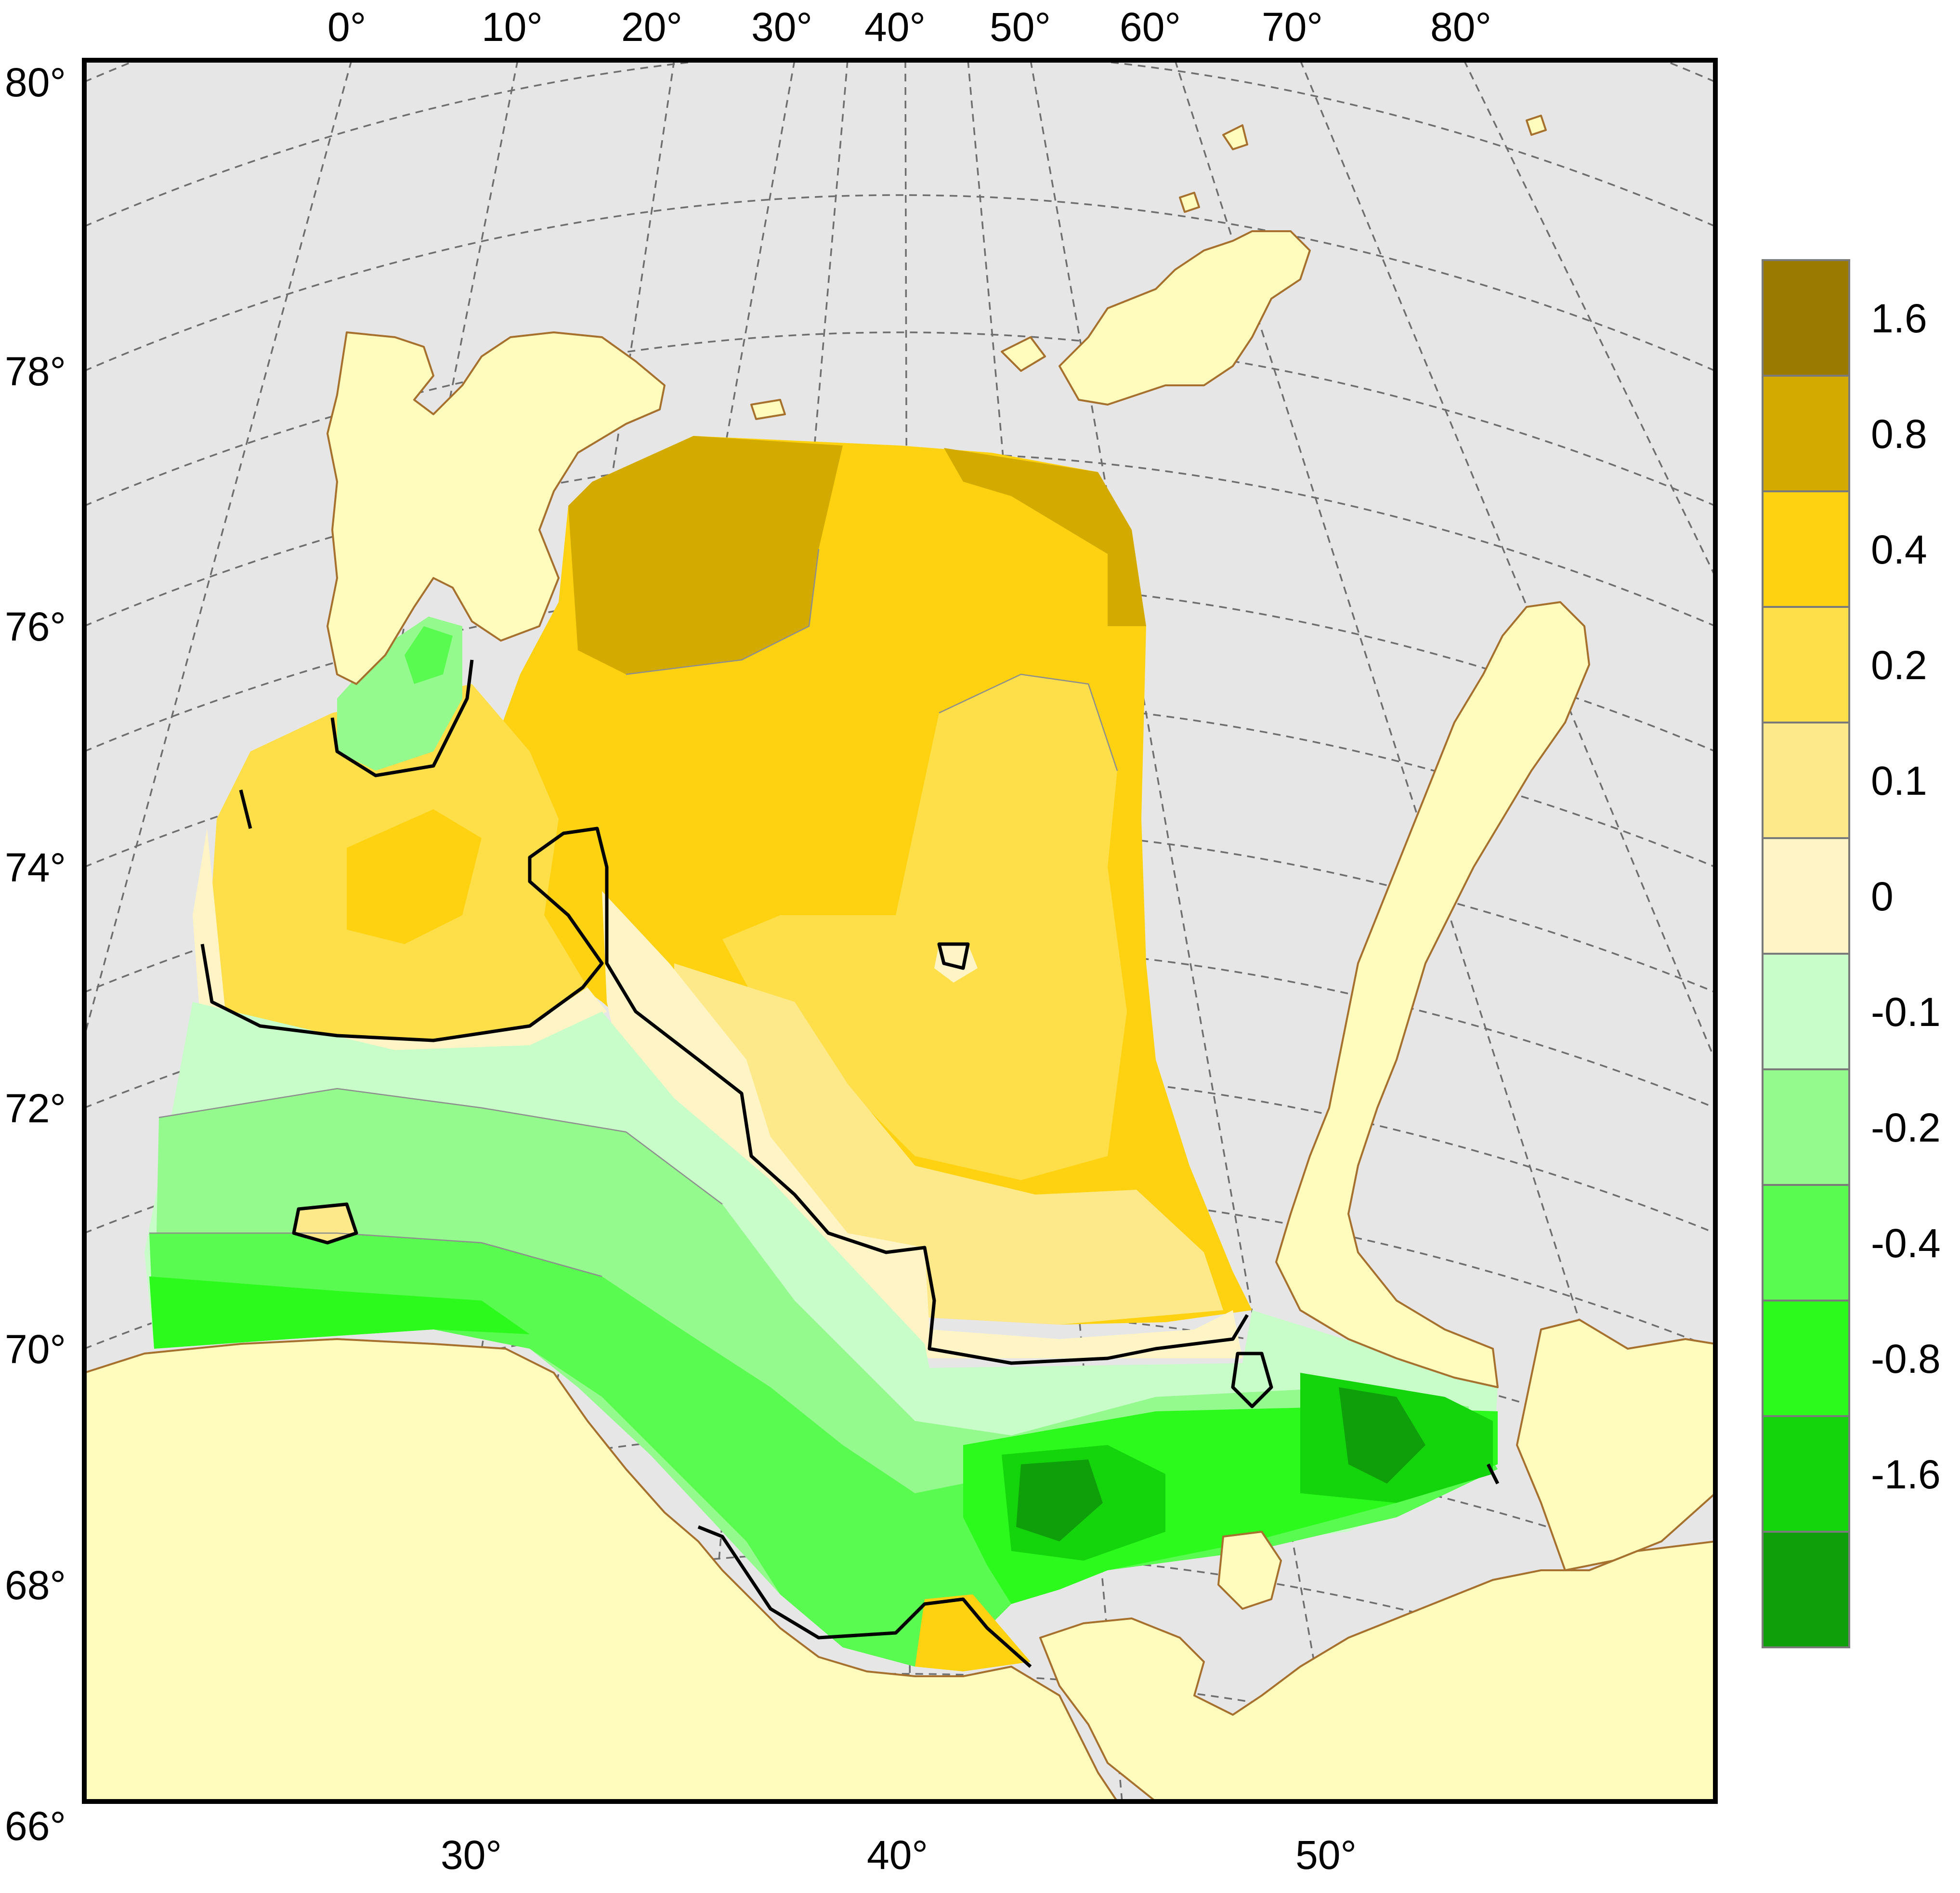  I want to click on colorbar: 1.6 0.8 0.4 0.2 0.1 0 -0.1 -0.2 -0.4 -0.8 -1.6, so click(1852, 953).